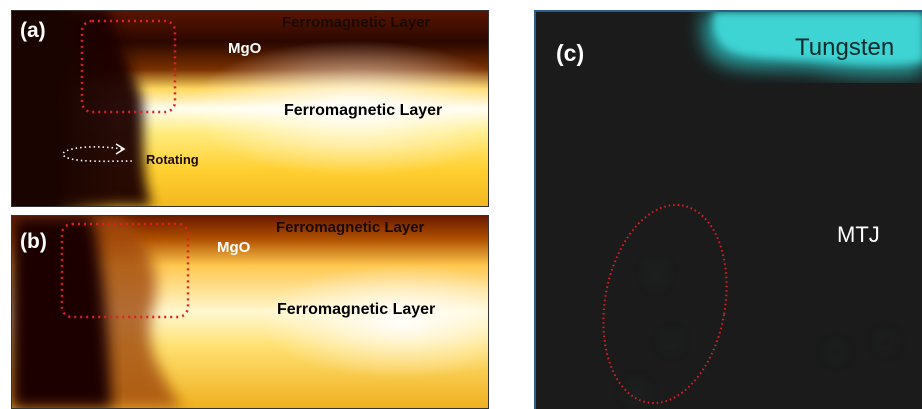 The image size is (922, 409). I want to click on highlight-box, so click(128, 66).